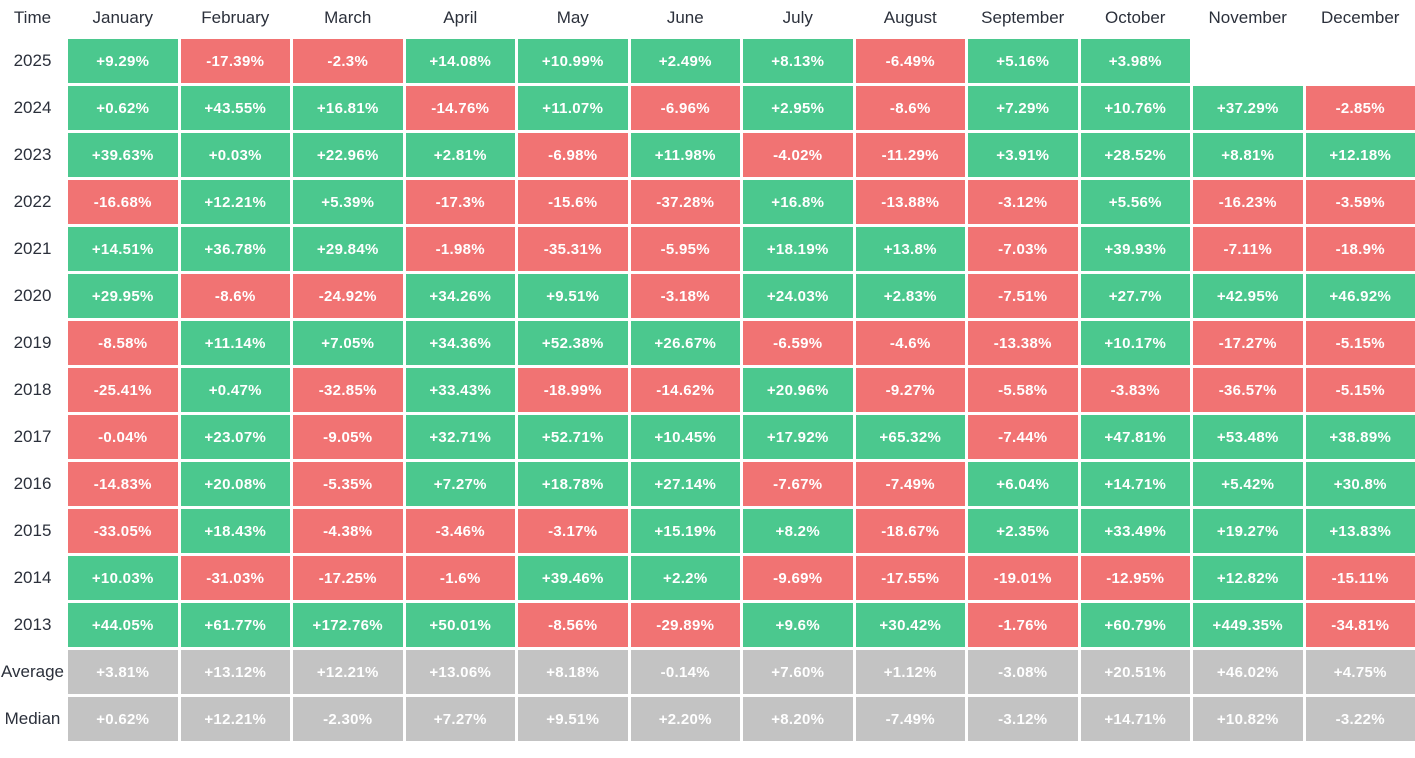  Describe the element at coordinates (1023, 61) in the screenshot. I see `return-cell: +5.16%` at that location.